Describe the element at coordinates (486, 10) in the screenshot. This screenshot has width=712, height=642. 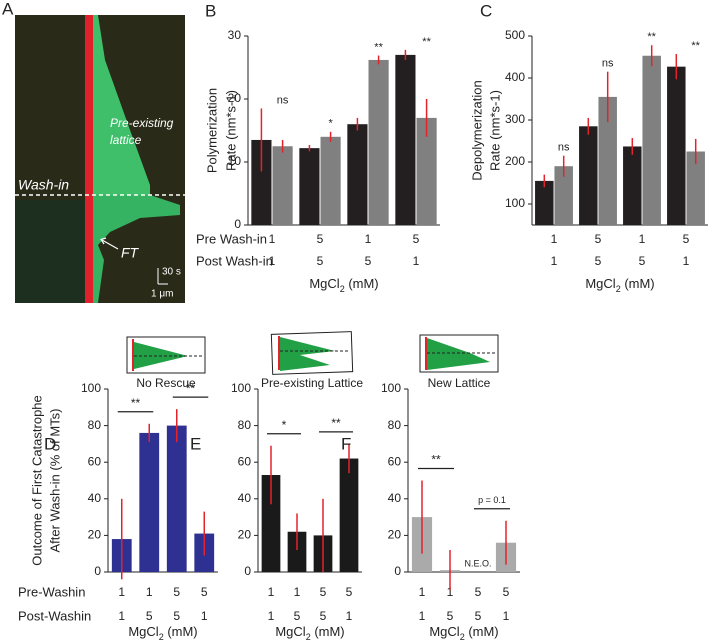
I see `panel-letter: C` at that location.